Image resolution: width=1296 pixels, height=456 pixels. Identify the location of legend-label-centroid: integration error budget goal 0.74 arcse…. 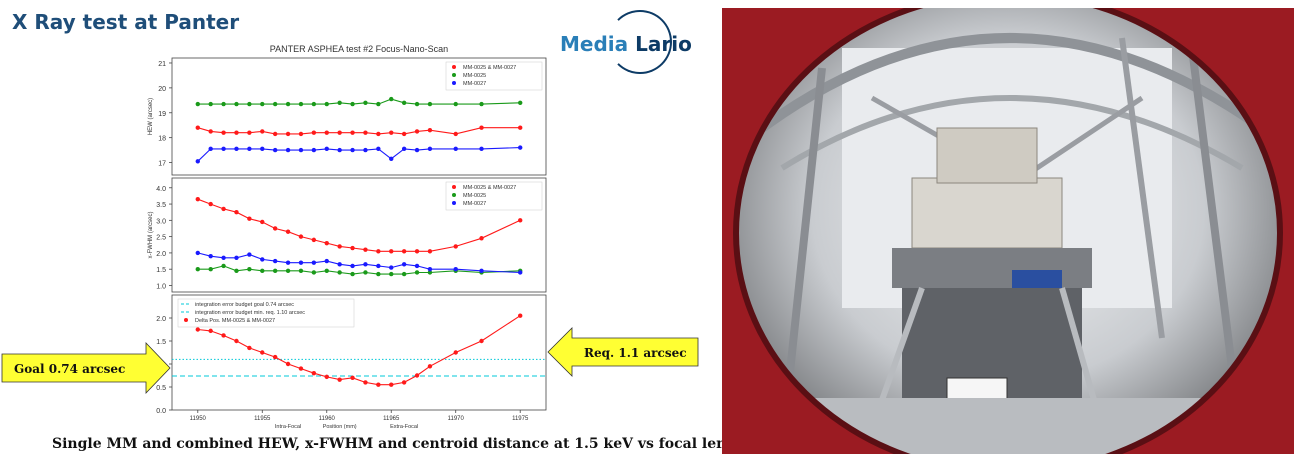
(244, 305).